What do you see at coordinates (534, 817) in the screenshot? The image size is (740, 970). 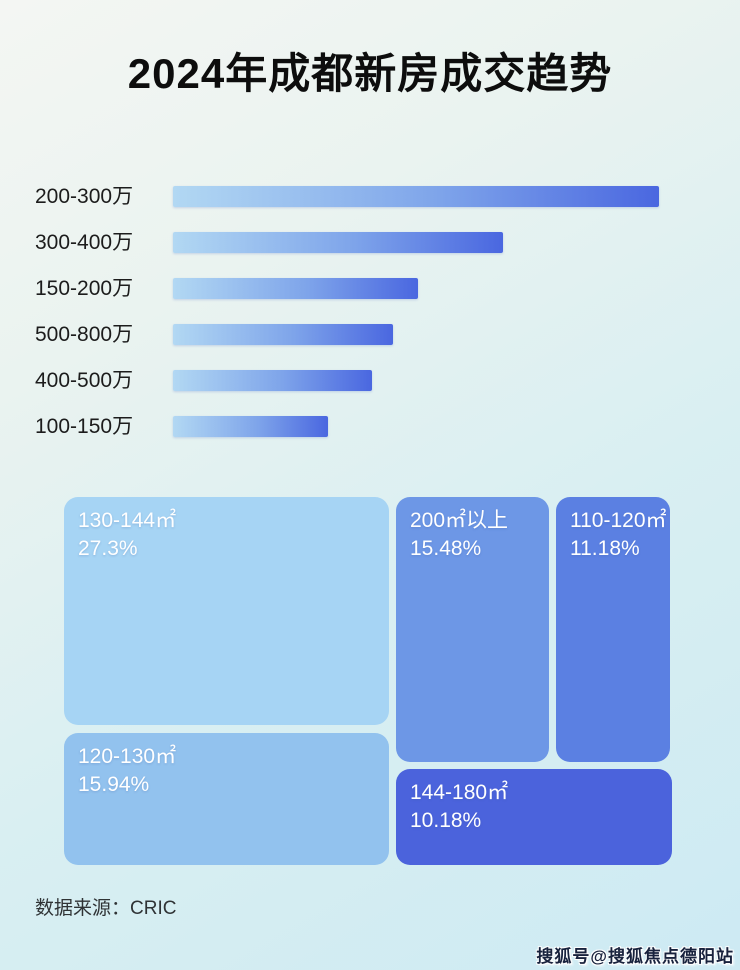 I see `treemap-tile: 144-180㎡ 10.18%` at bounding box center [534, 817].